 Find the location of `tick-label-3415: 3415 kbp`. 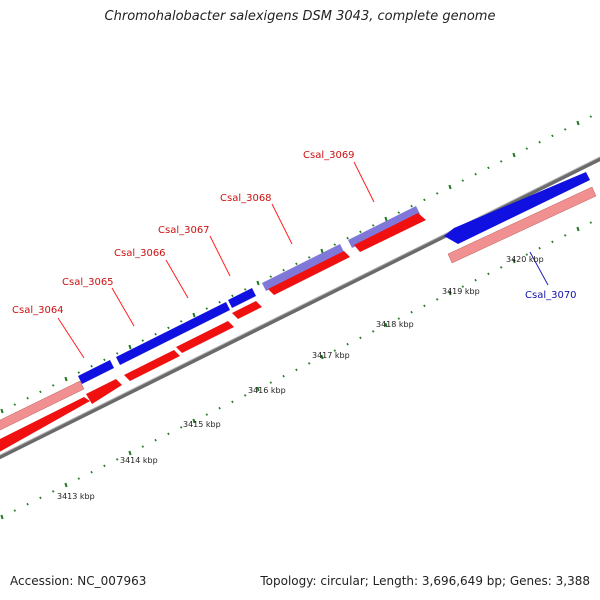

tick-label-3415: 3415 kbp is located at coordinates (202, 424).